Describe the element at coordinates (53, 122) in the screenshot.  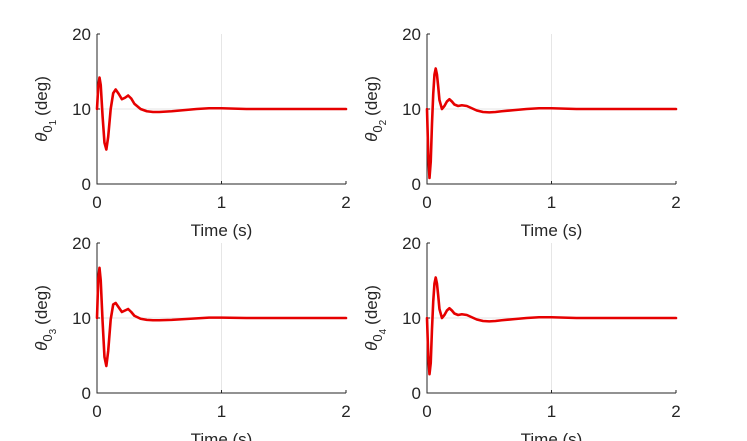
I see `y-label-subsubscript: 1` at that location.